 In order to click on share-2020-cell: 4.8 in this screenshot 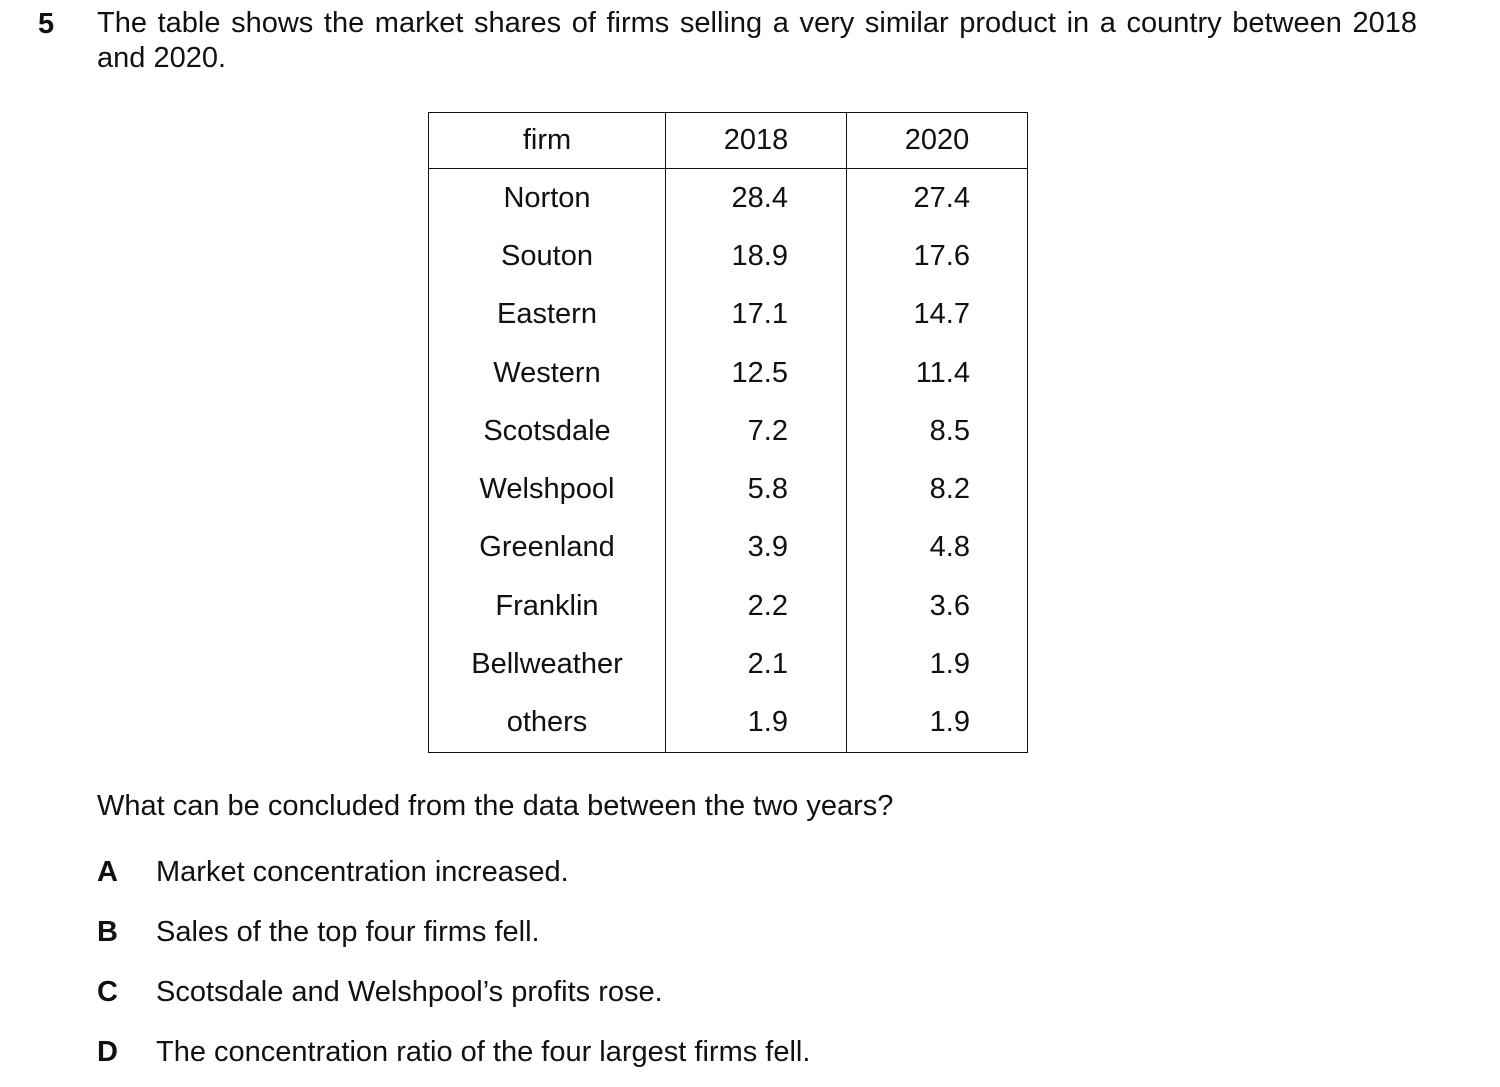, I will do `click(937, 548)`.